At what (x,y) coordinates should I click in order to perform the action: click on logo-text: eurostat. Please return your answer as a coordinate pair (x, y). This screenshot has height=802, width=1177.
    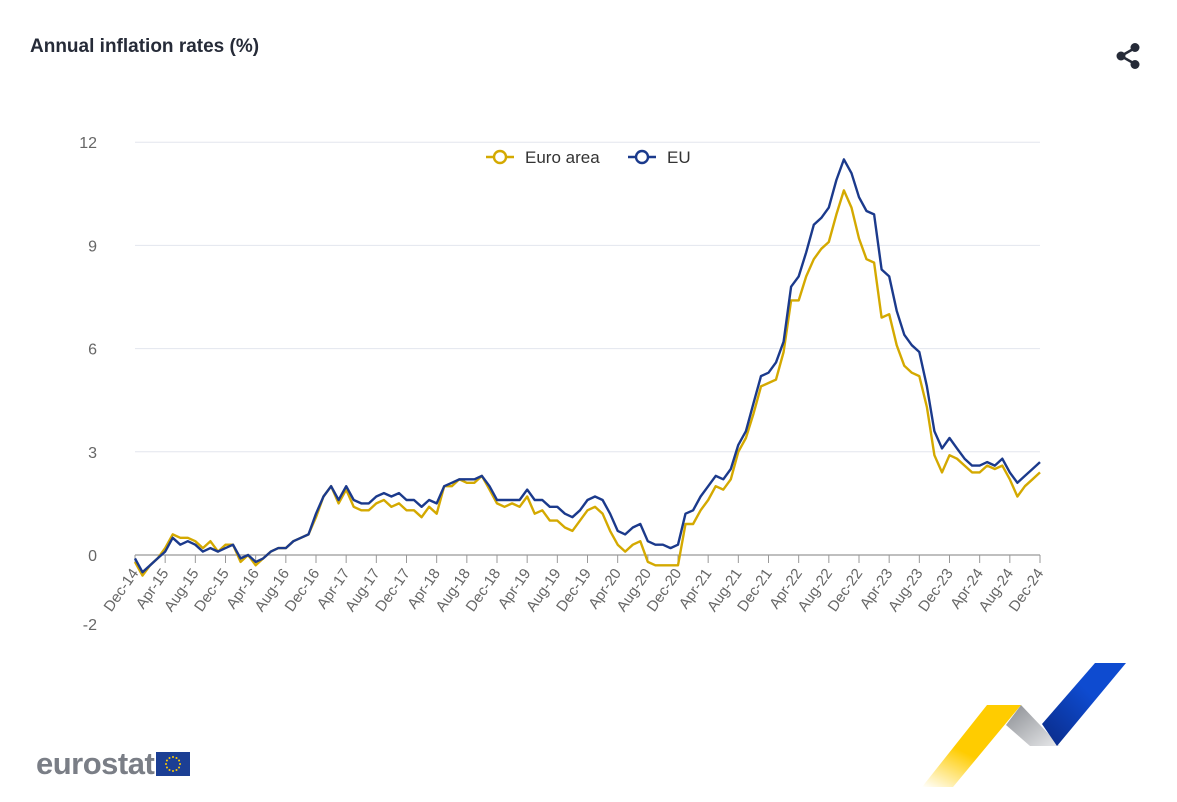
    Looking at the image, I should click on (95, 763).